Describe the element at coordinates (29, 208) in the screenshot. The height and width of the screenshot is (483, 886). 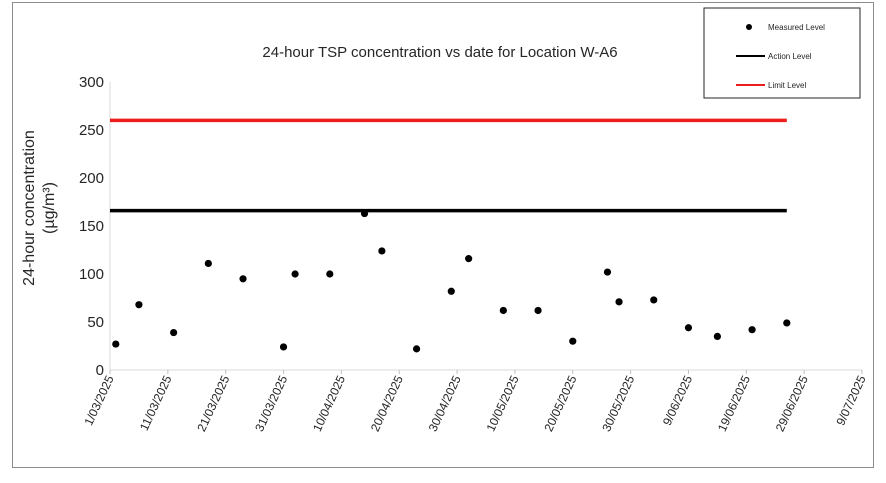
I see `y-axis-label-line1: 24-hour concentration` at that location.